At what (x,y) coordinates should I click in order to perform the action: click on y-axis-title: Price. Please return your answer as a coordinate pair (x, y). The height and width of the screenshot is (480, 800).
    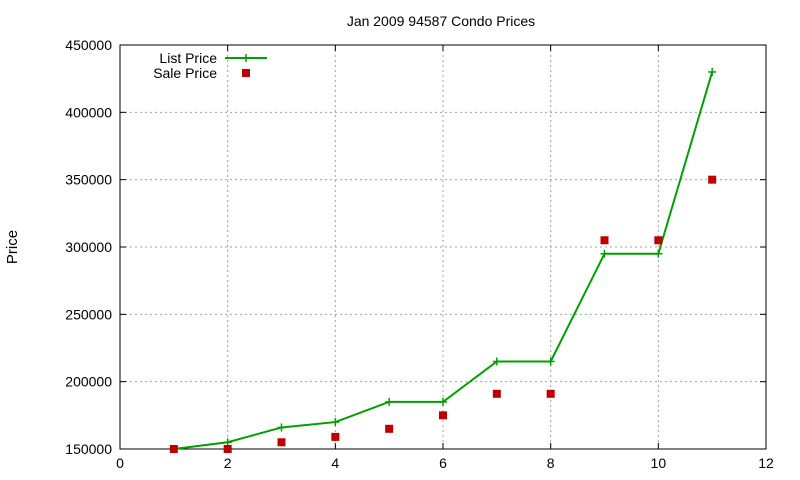
    Looking at the image, I should click on (12, 247).